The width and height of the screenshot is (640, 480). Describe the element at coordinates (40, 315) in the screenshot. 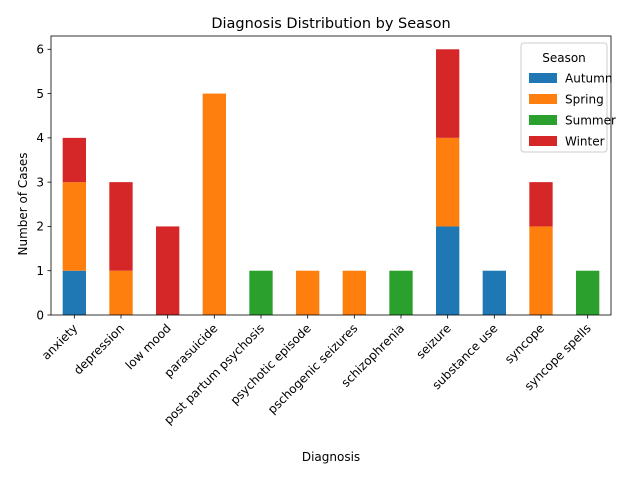

I see `y-tick-label: 0` at that location.